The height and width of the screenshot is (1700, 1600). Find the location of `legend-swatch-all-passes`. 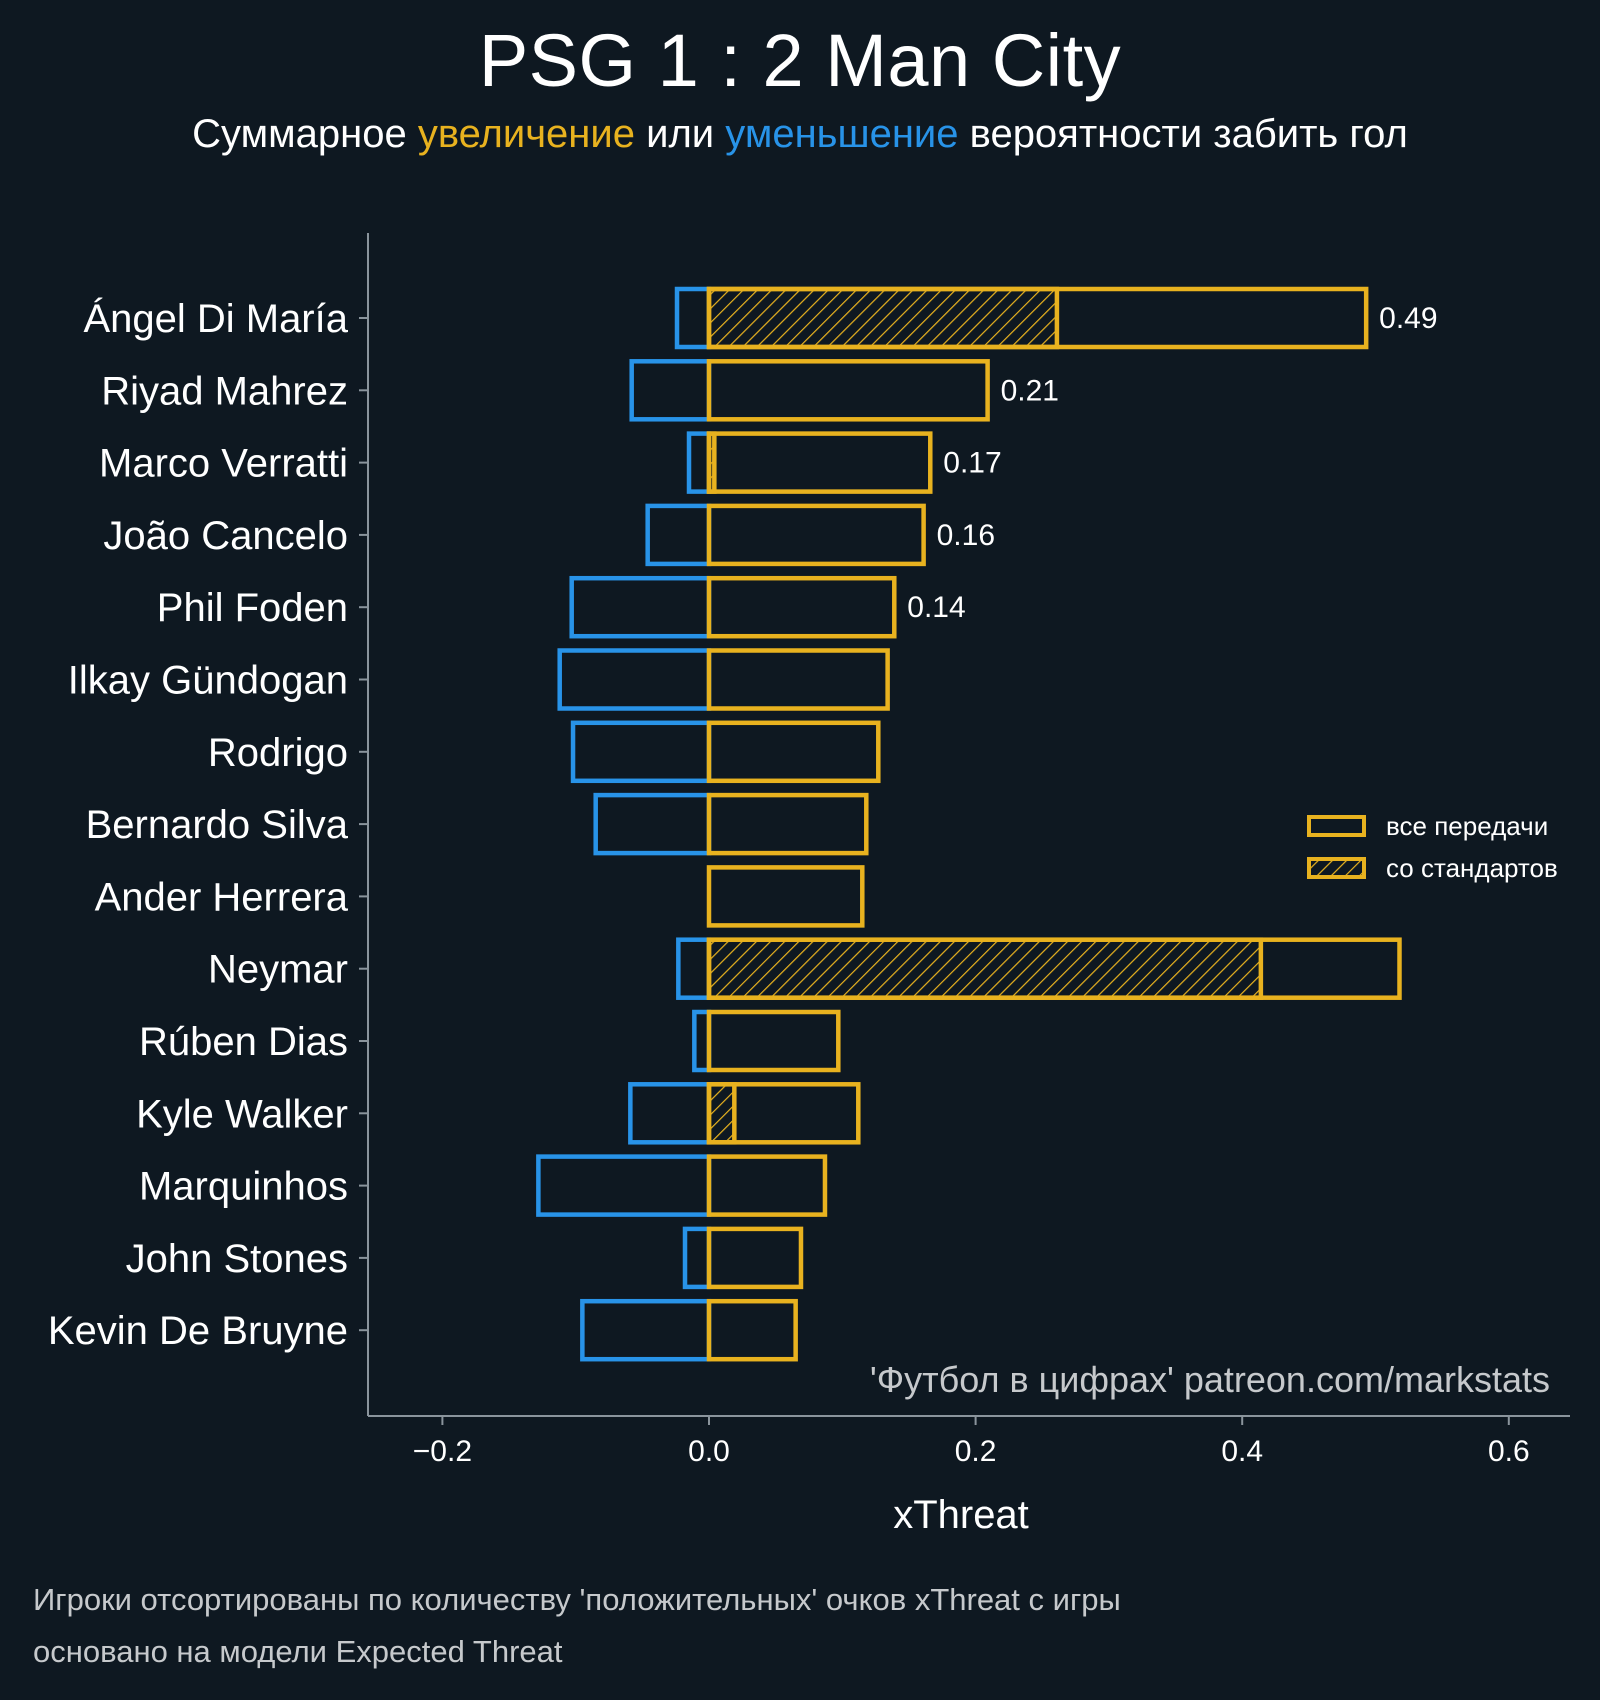

legend-swatch-all-passes is located at coordinates (1336, 826).